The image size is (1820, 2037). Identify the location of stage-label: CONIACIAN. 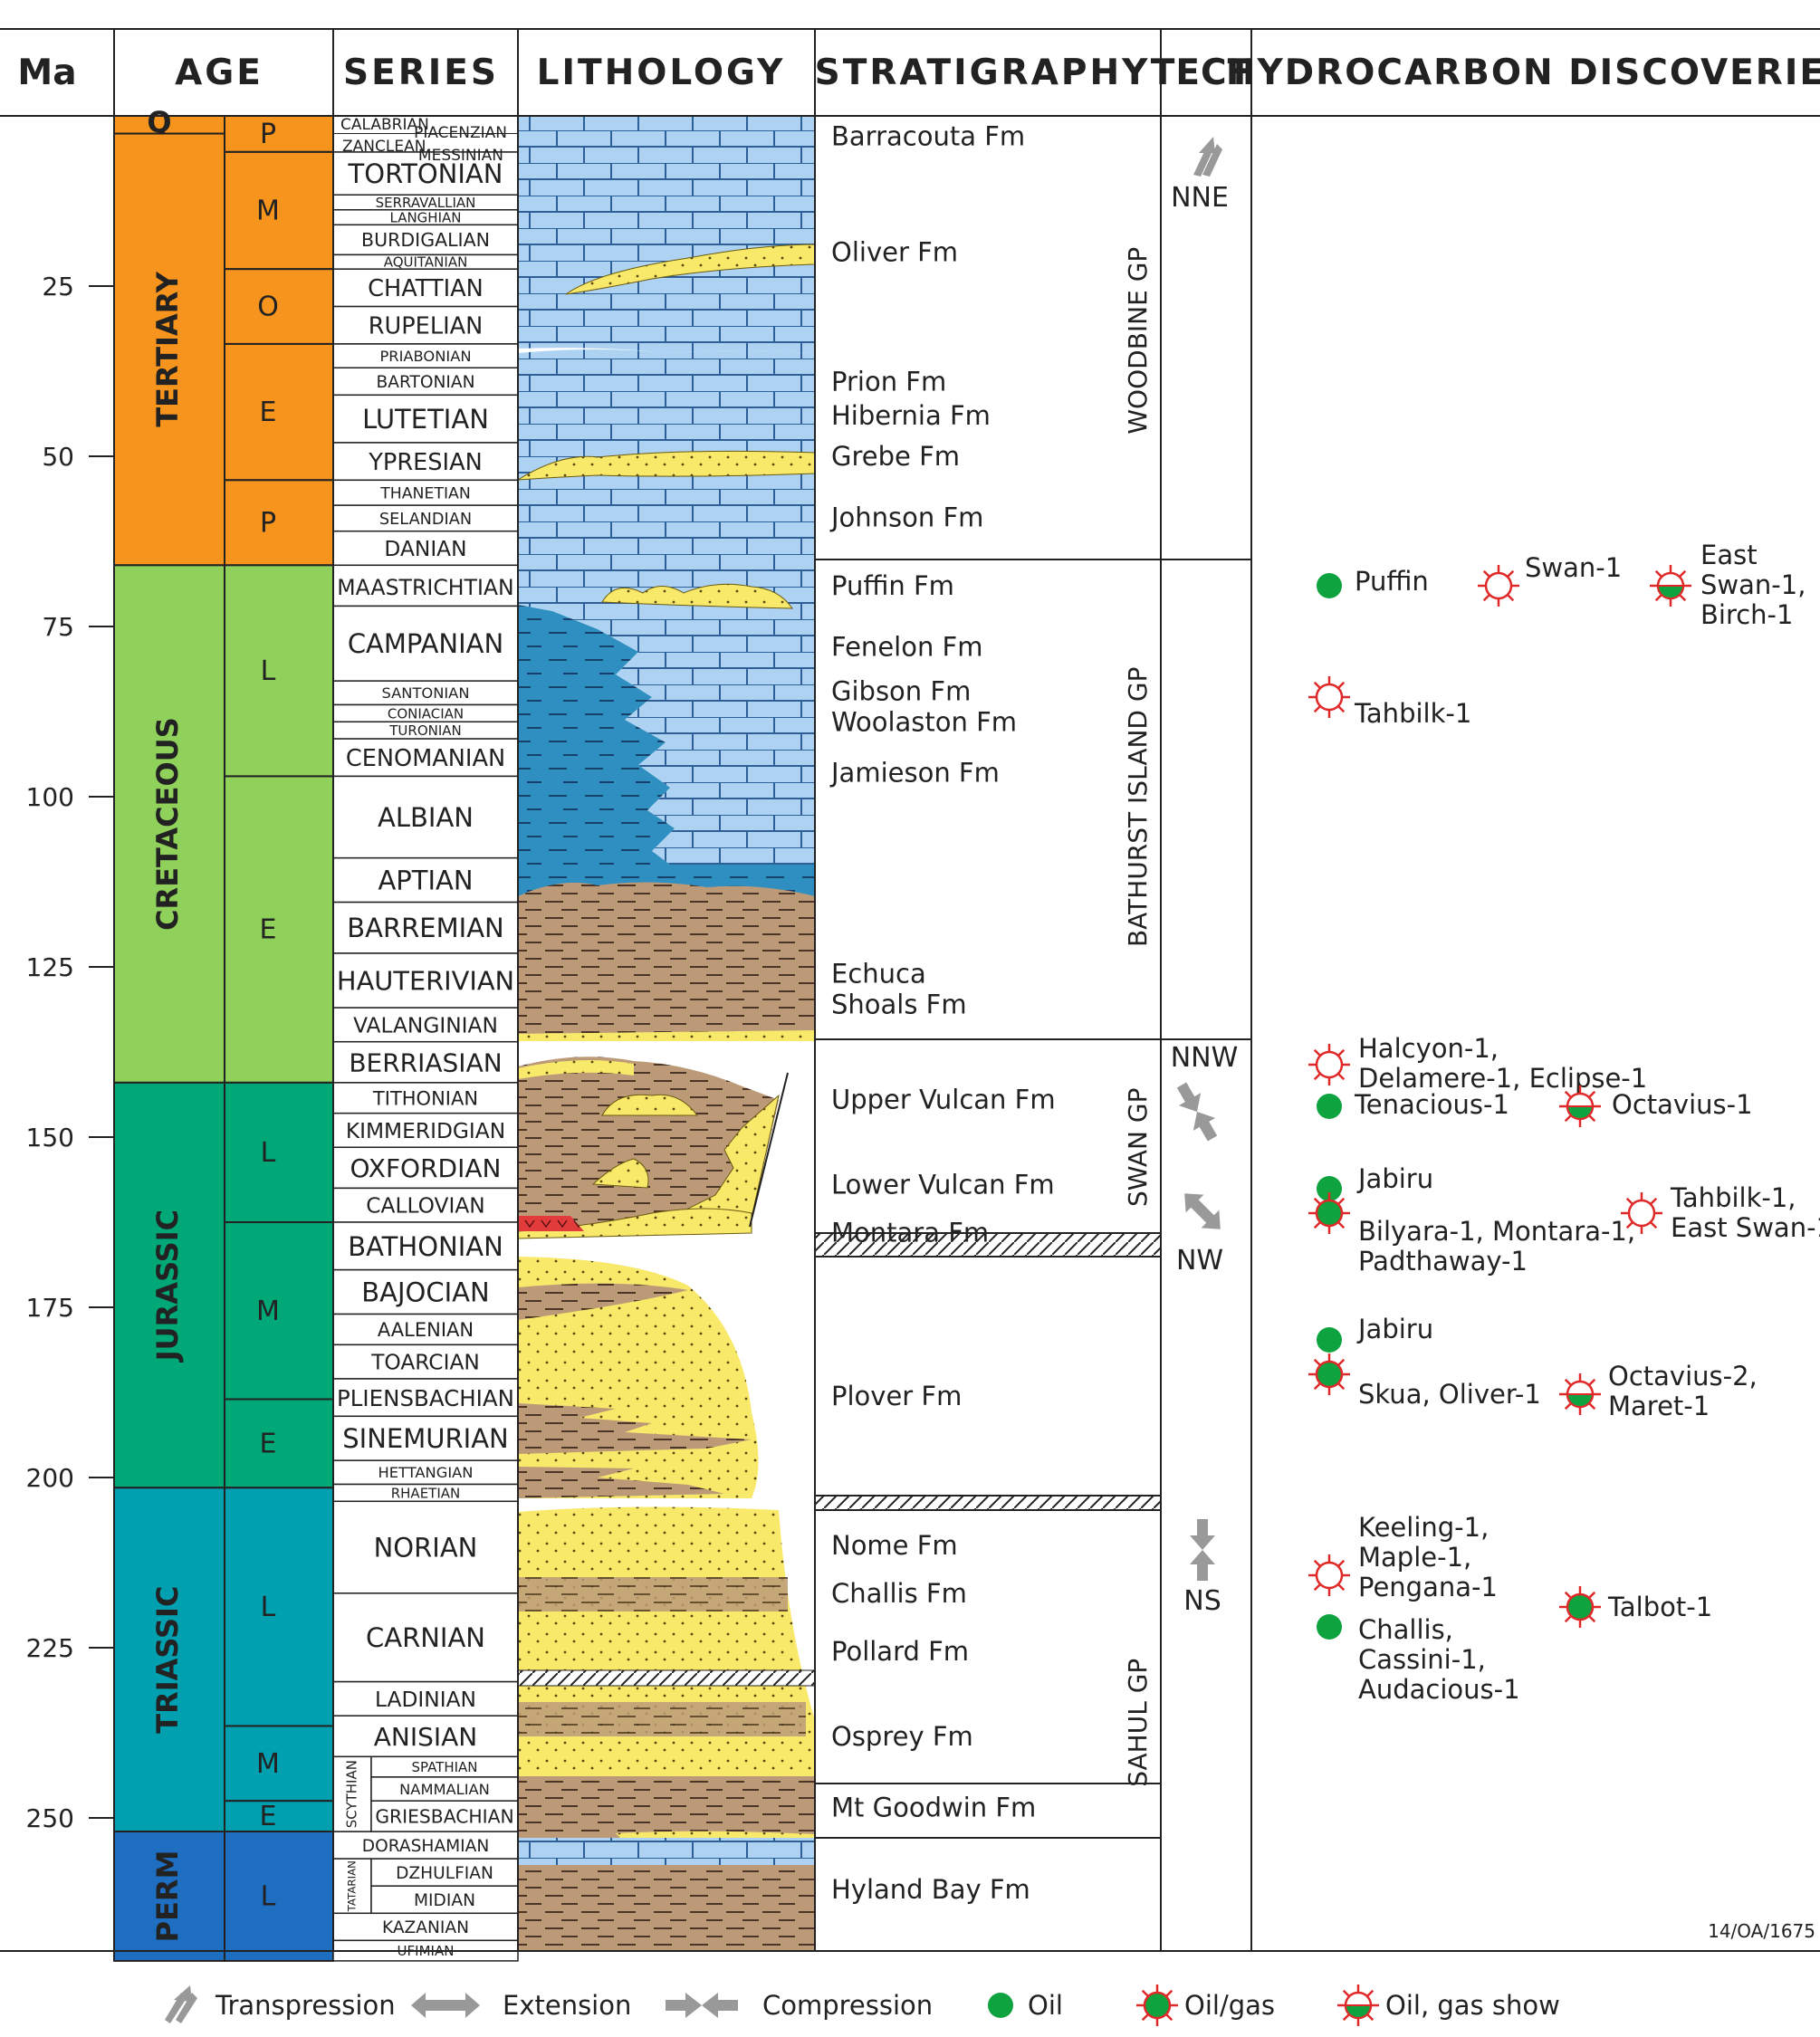
(426, 713).